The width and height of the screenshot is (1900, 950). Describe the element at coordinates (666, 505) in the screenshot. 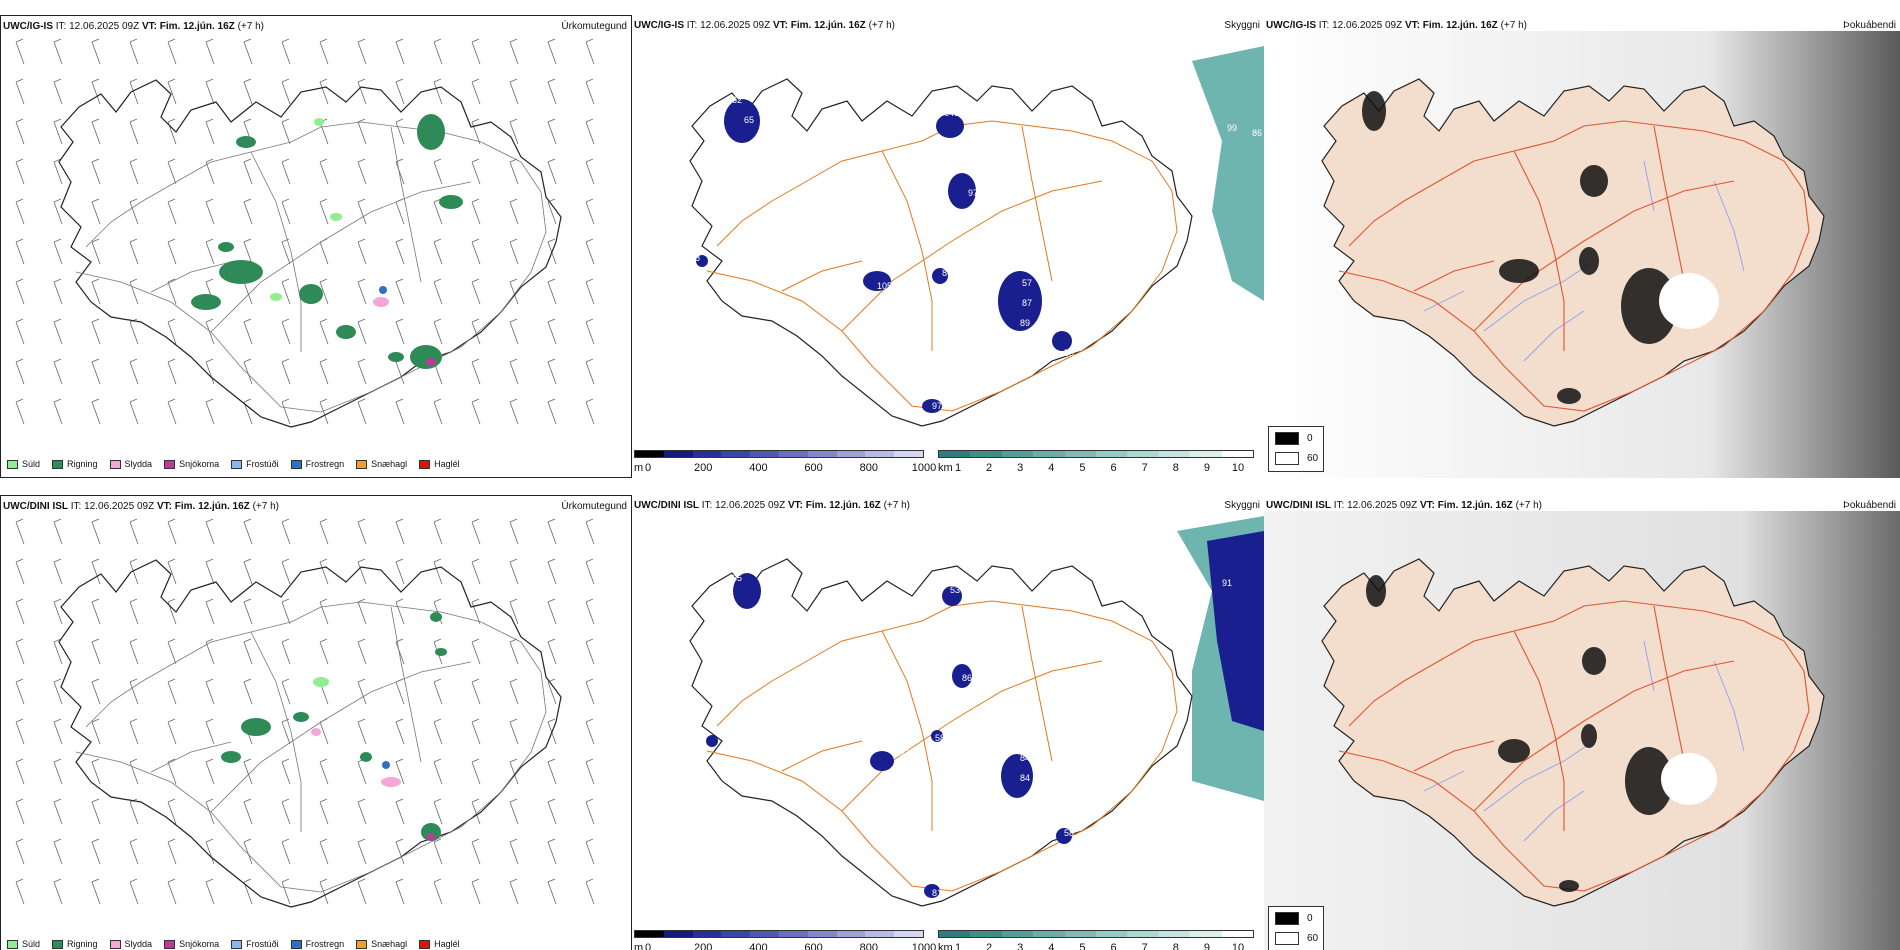

I see `model-name: UWC/DINI ISL` at that location.